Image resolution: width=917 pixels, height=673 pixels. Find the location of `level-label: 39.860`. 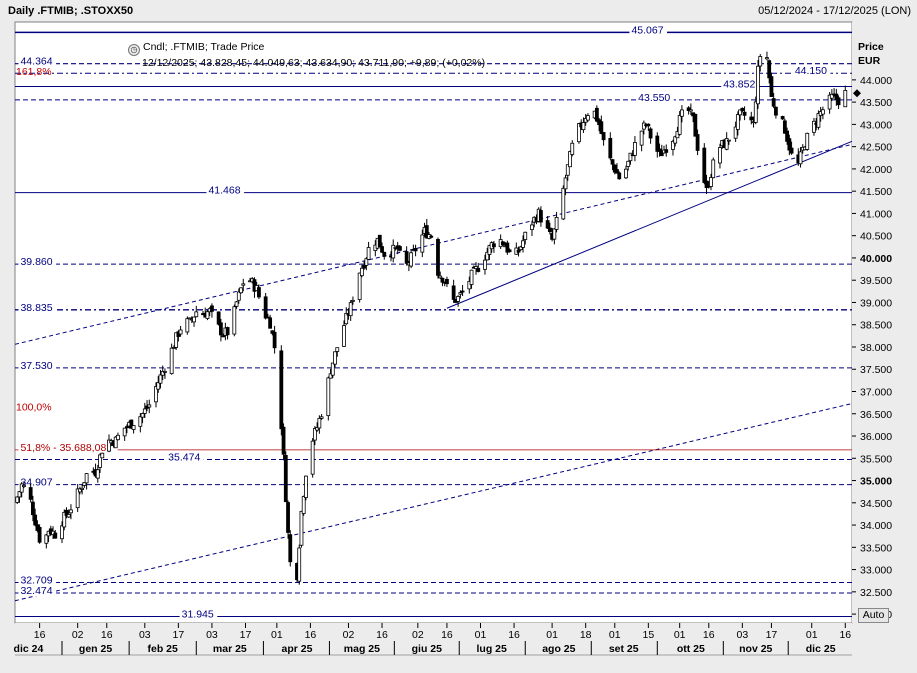

level-label: 39.860 is located at coordinates (36, 262).